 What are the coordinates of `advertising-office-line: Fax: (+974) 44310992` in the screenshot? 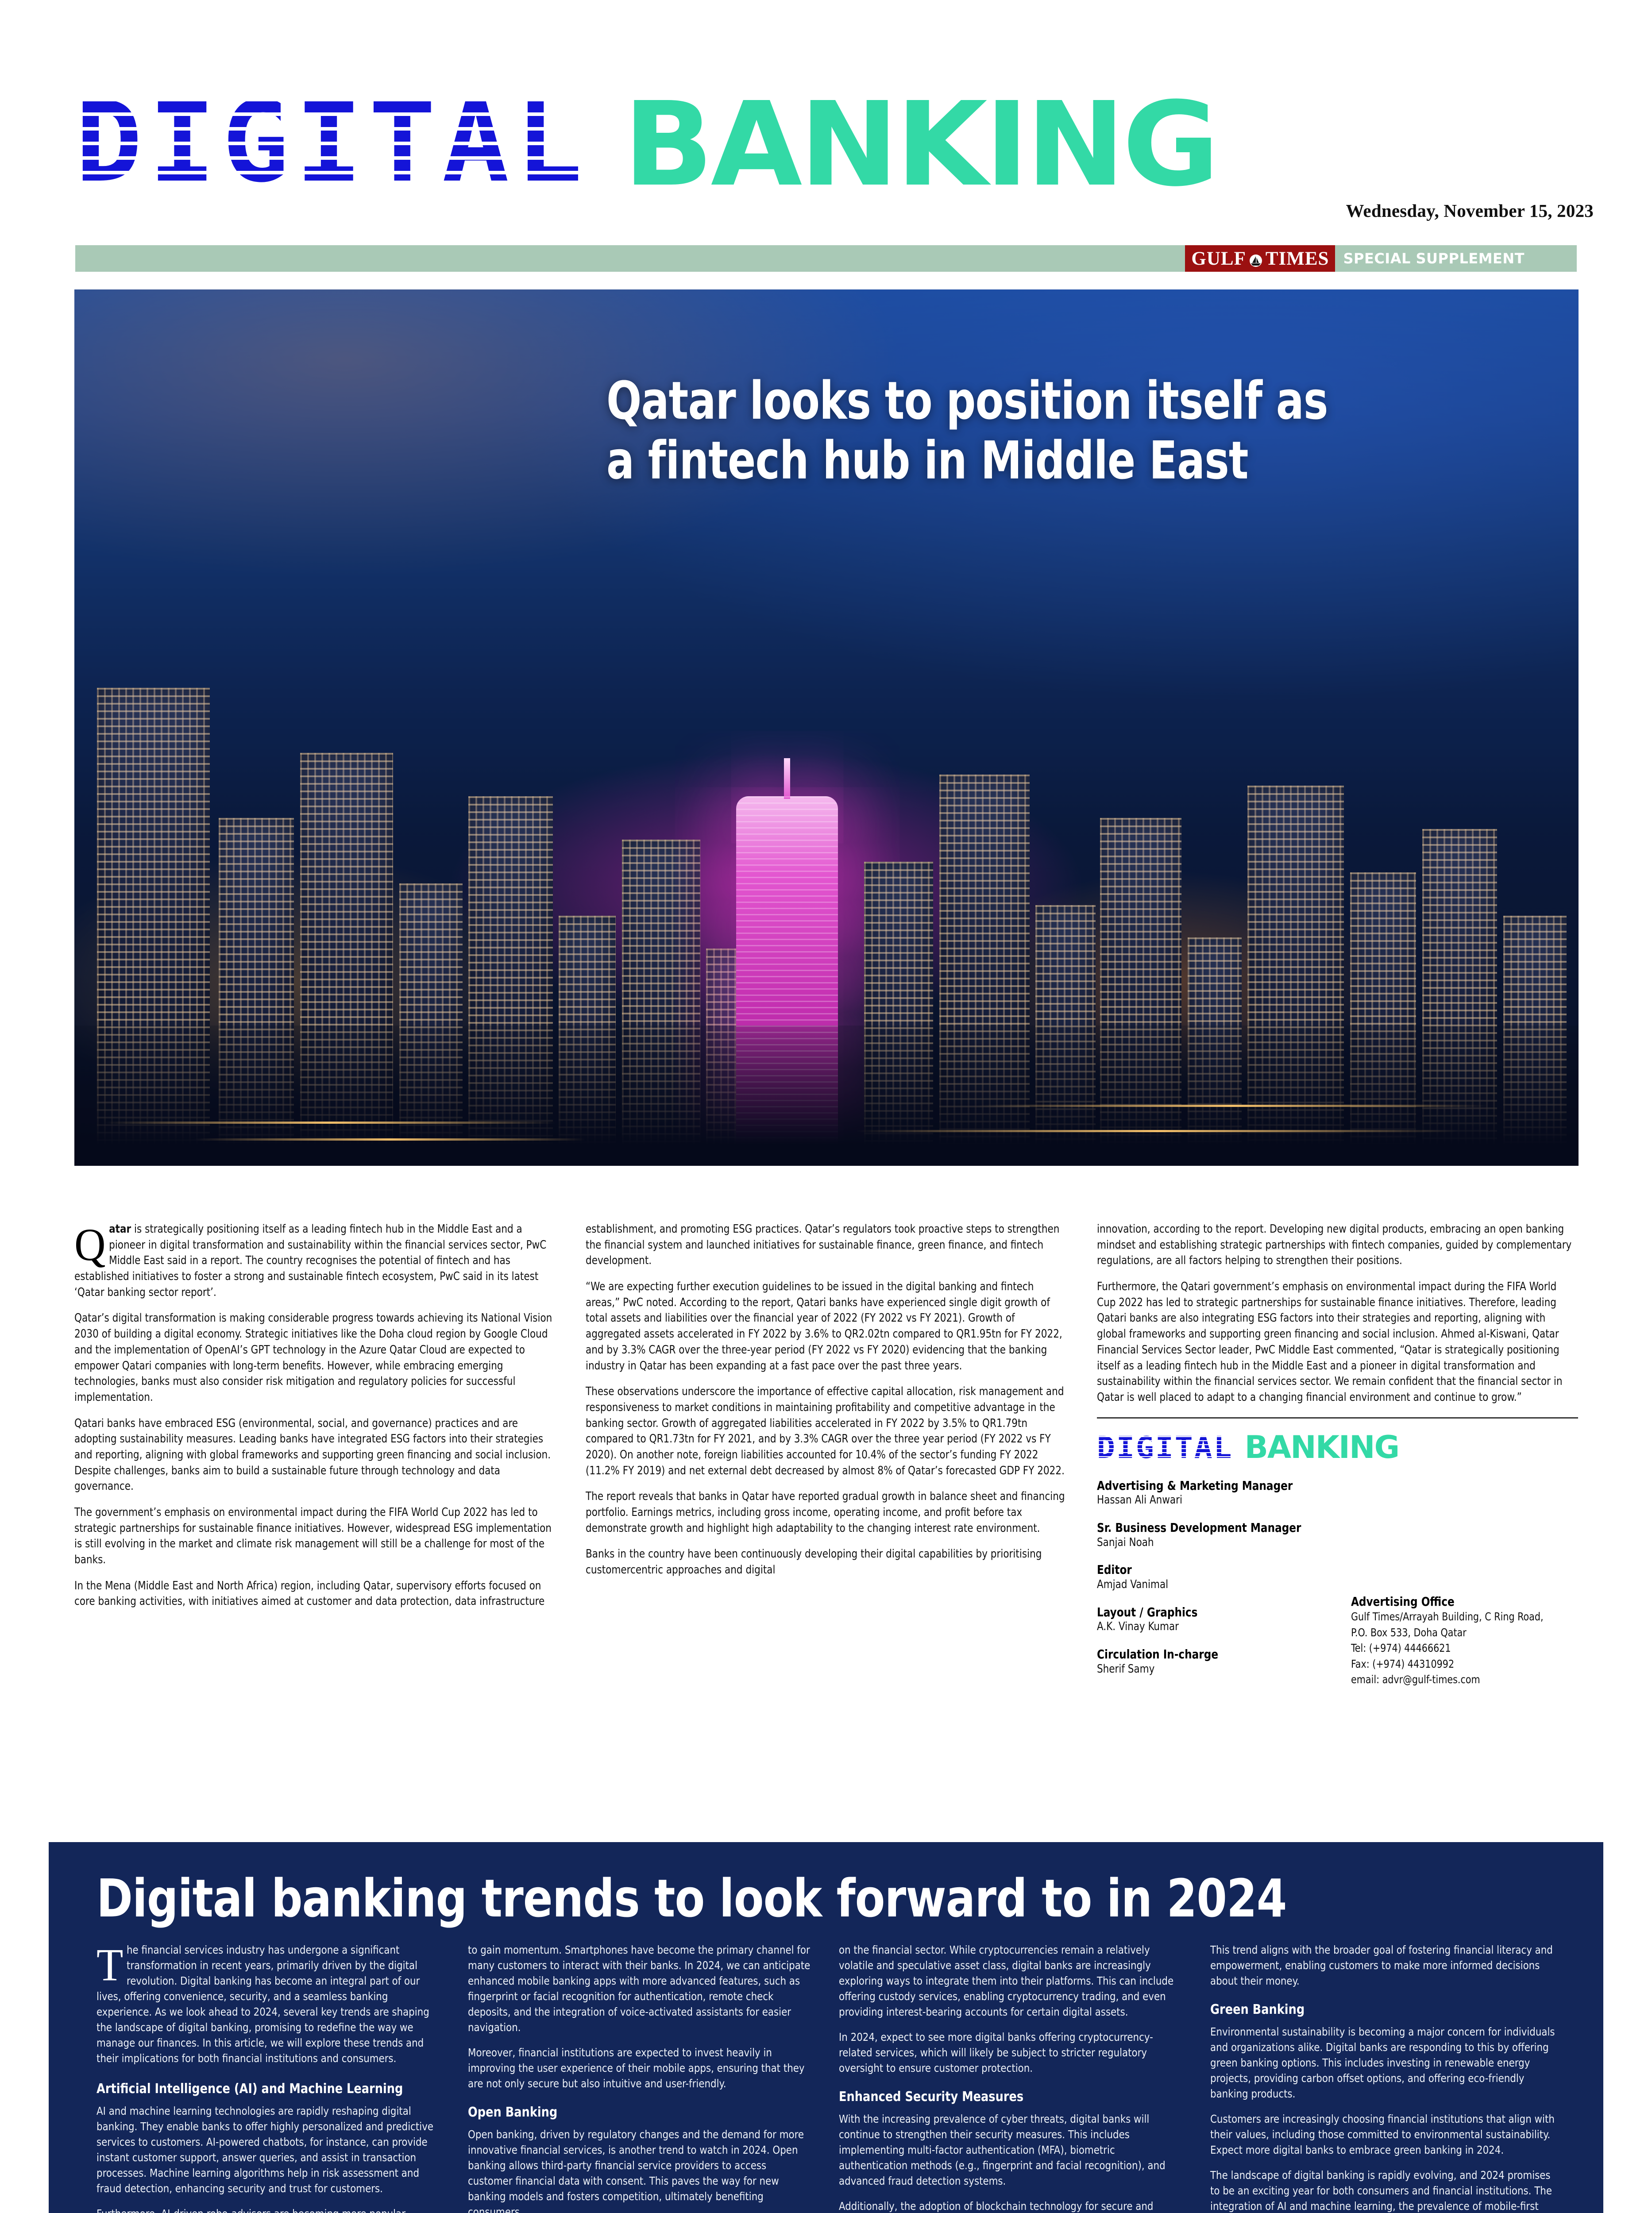 It's located at (1402, 1663).